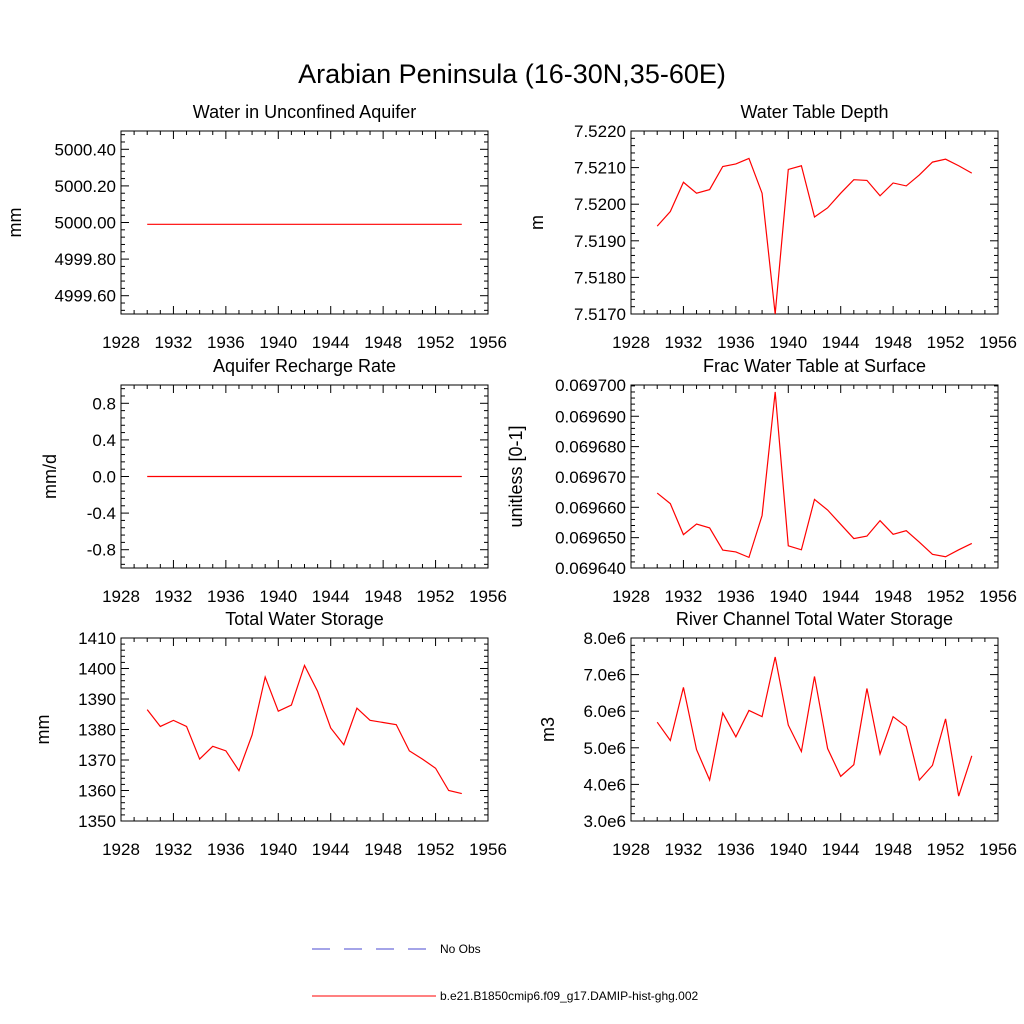  I want to click on y-tick-label: 7.5200, so click(600, 204).